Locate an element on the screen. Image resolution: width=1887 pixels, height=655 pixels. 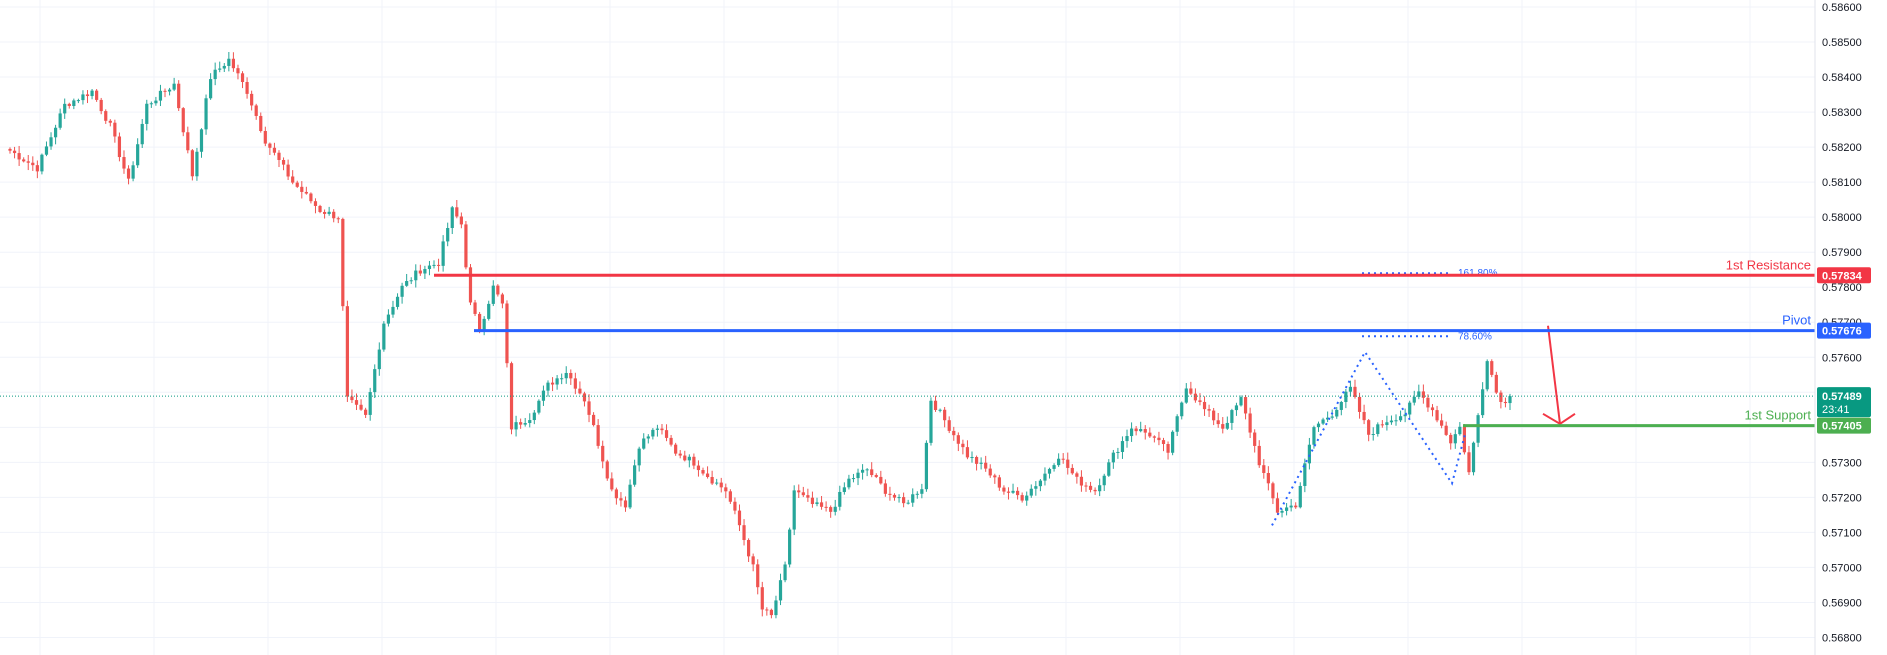
price-tick: 0.57300 is located at coordinates (1842, 463).